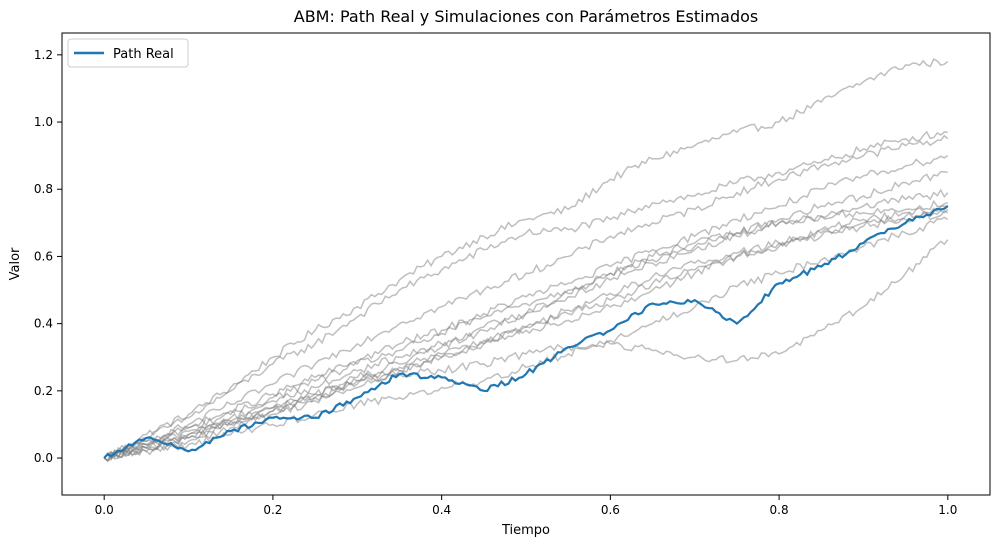  What do you see at coordinates (15, 263) in the screenshot?
I see `y-axis-label: Valor` at bounding box center [15, 263].